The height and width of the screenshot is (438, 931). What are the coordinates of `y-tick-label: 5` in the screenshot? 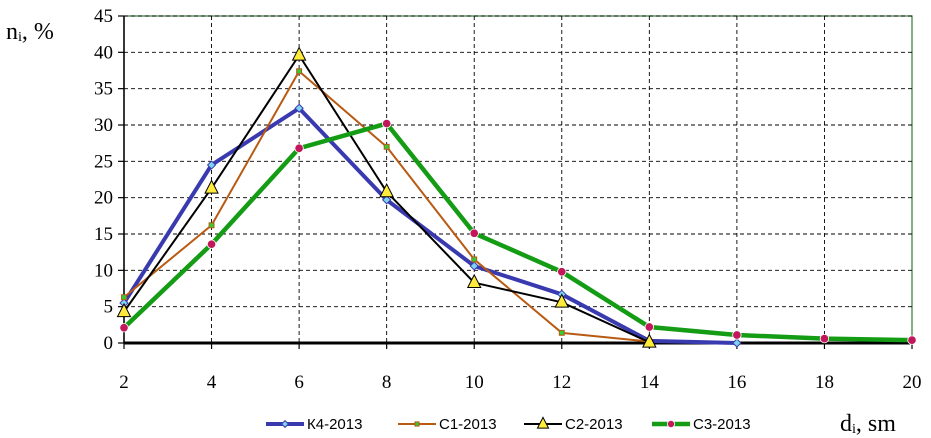 It's located at (109, 307).